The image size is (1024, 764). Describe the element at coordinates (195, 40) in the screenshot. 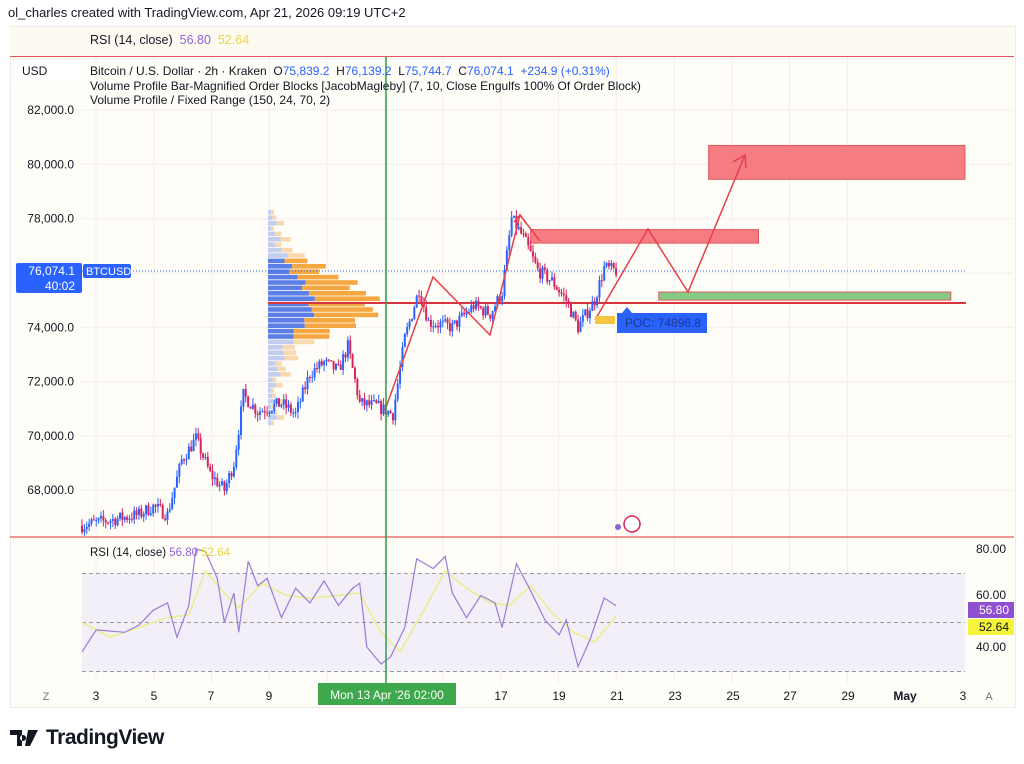

I see `rsi-header-value: 56.80` at that location.